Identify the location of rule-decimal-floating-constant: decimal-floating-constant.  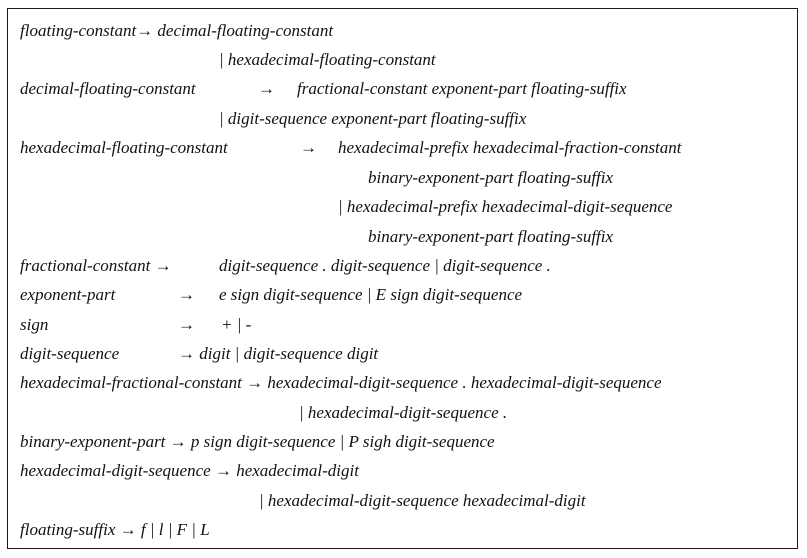
(108, 88).